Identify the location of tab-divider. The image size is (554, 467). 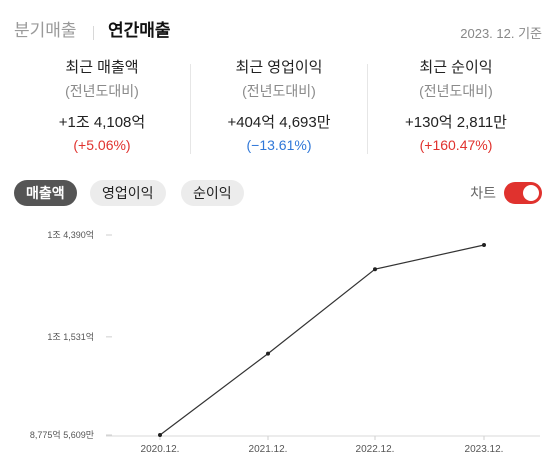
(93, 33).